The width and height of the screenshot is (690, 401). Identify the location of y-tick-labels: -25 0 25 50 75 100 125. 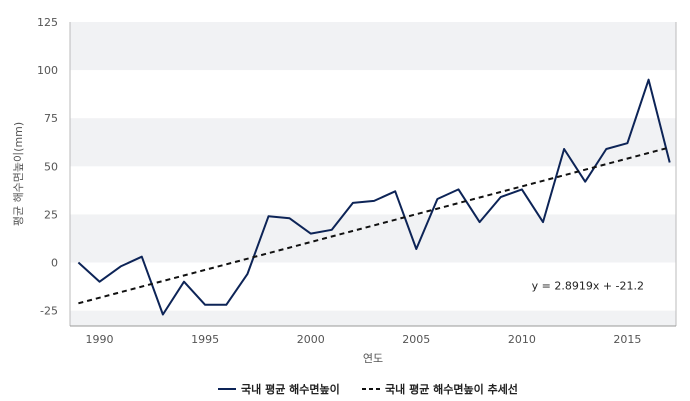
(47, 167).